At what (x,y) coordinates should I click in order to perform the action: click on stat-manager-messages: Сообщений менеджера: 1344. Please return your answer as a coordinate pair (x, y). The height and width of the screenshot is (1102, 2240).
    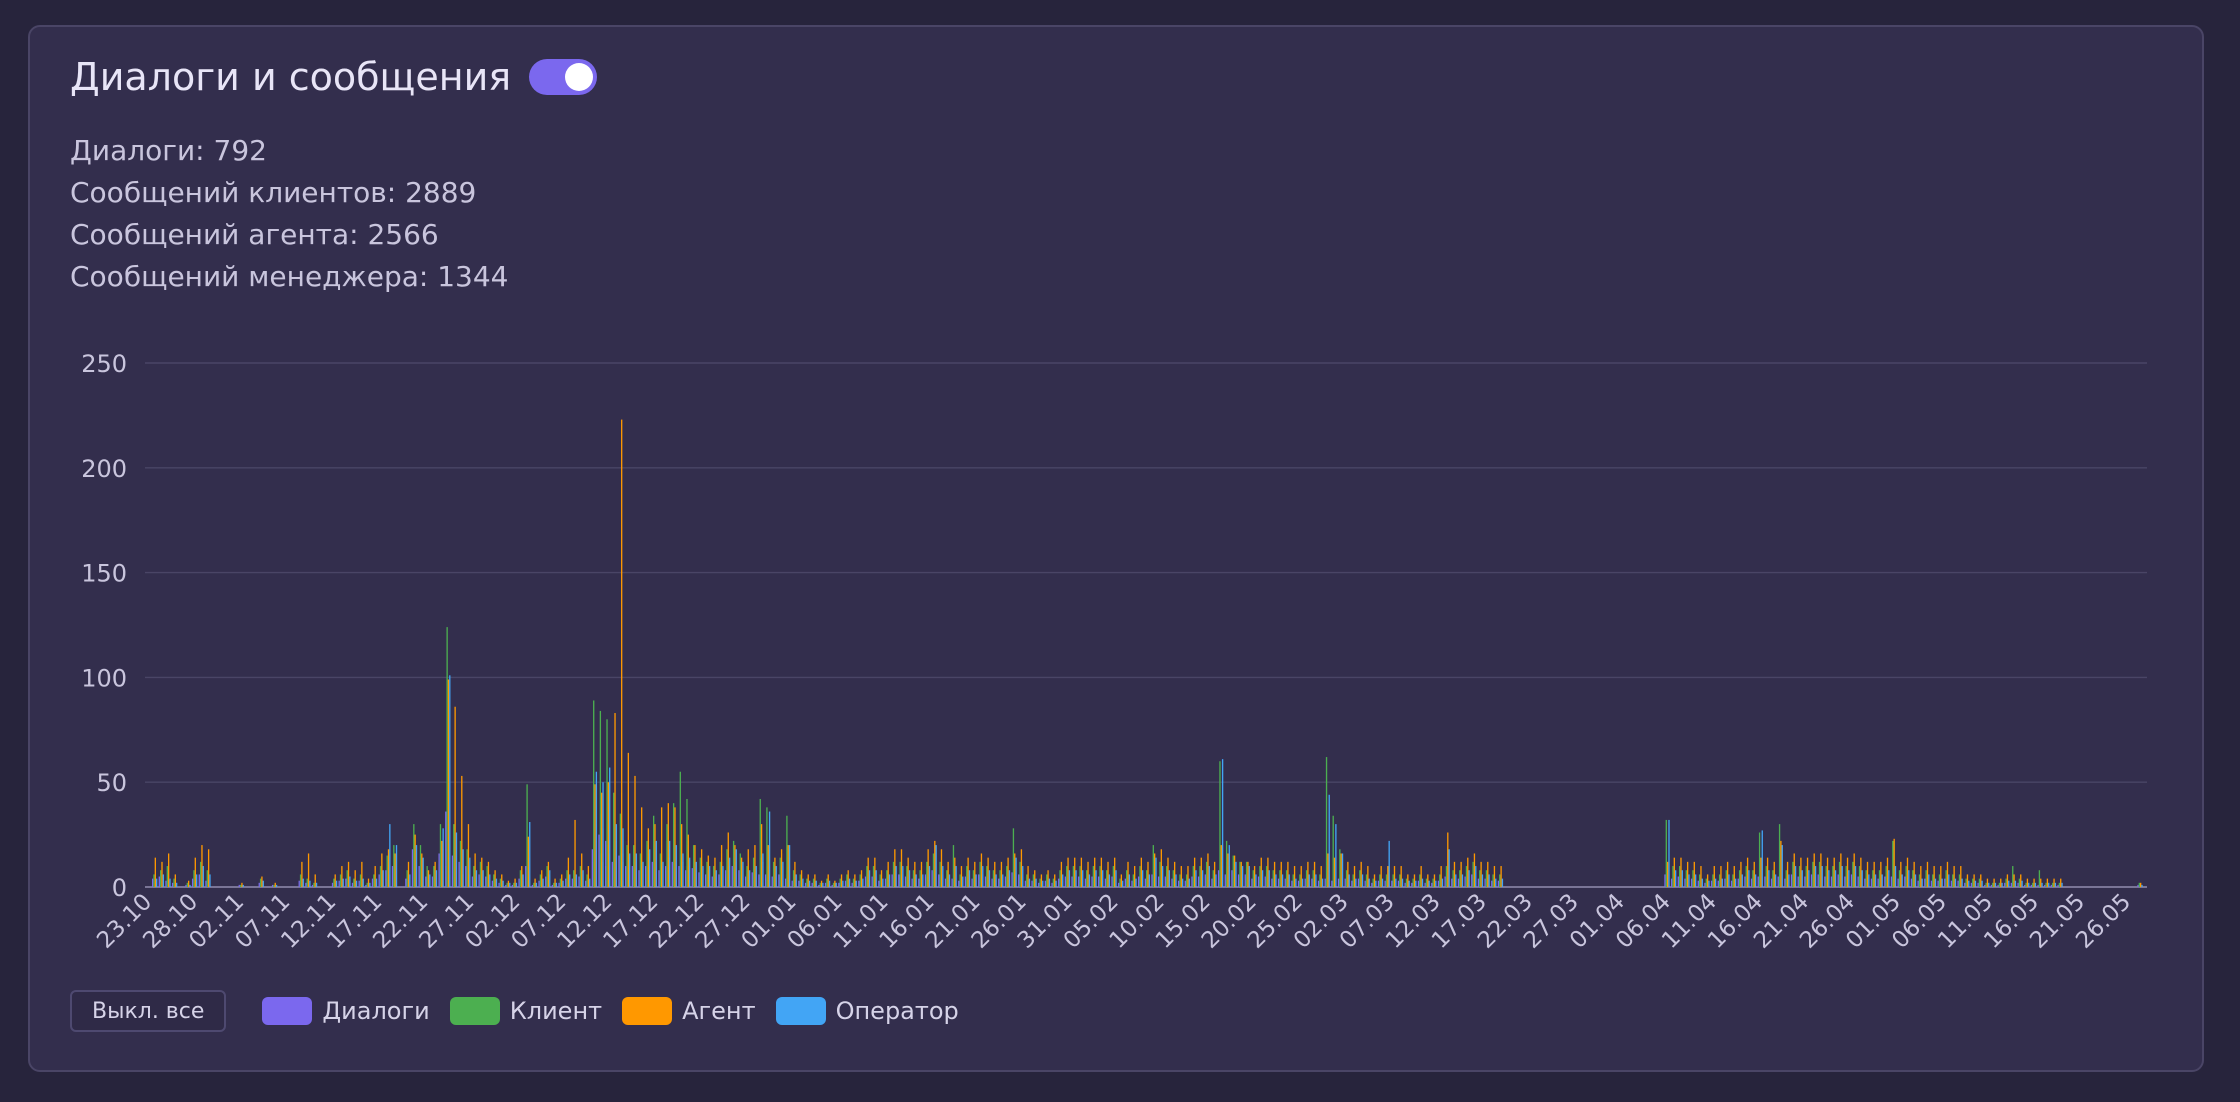
    Looking at the image, I should click on (289, 276).